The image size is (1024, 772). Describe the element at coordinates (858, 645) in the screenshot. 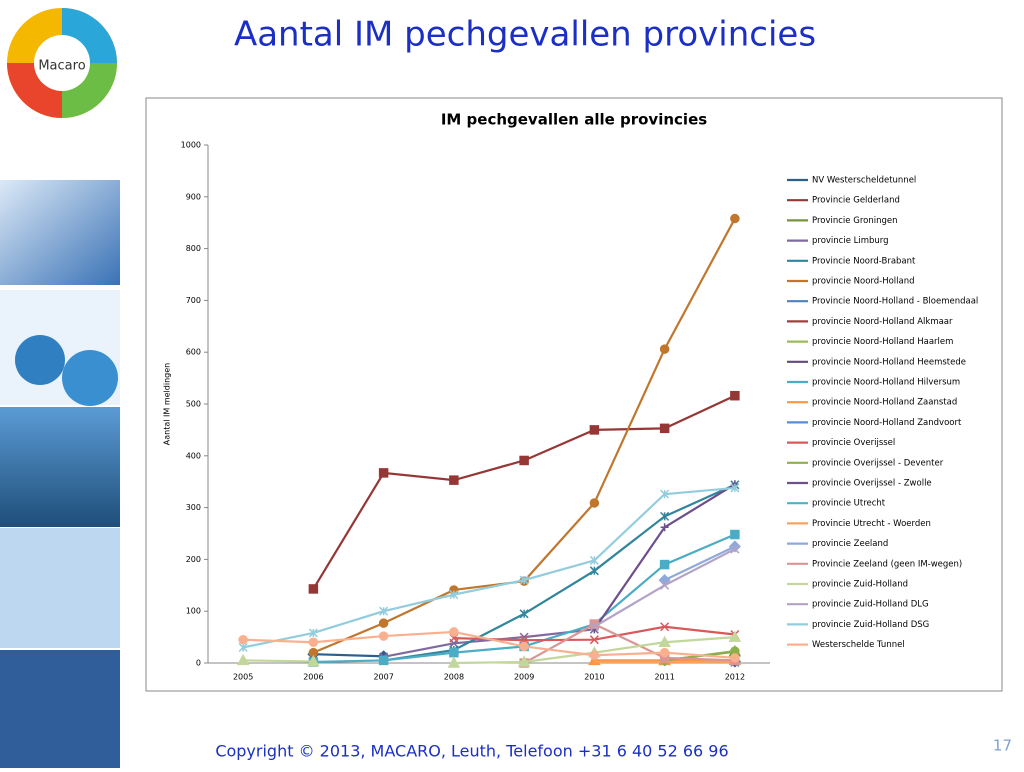

I see `legend-label: Westerschelde Tunnel` at that location.